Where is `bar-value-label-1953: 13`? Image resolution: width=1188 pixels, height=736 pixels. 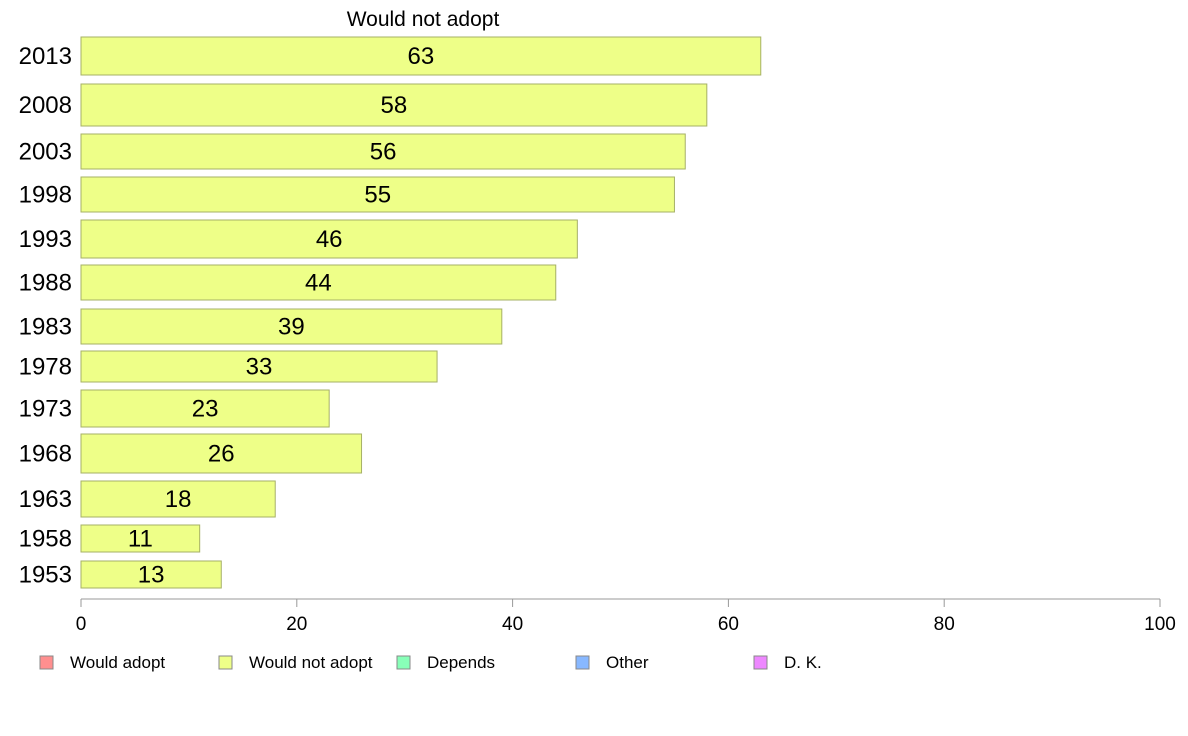 bar-value-label-1953: 13 is located at coordinates (151, 575).